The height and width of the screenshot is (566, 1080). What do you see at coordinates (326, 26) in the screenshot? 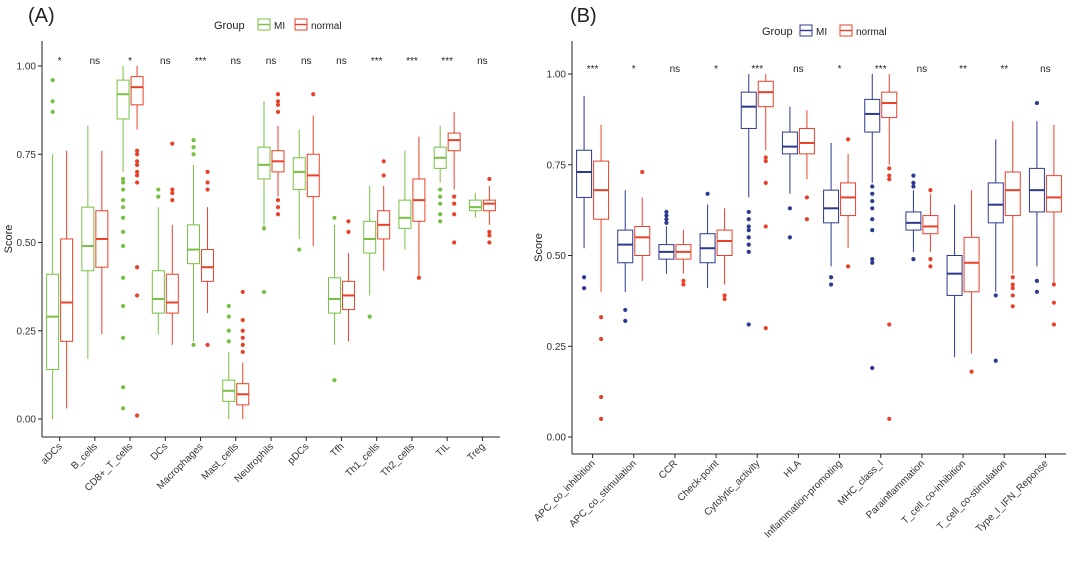
I see `legend-label: normal` at bounding box center [326, 26].